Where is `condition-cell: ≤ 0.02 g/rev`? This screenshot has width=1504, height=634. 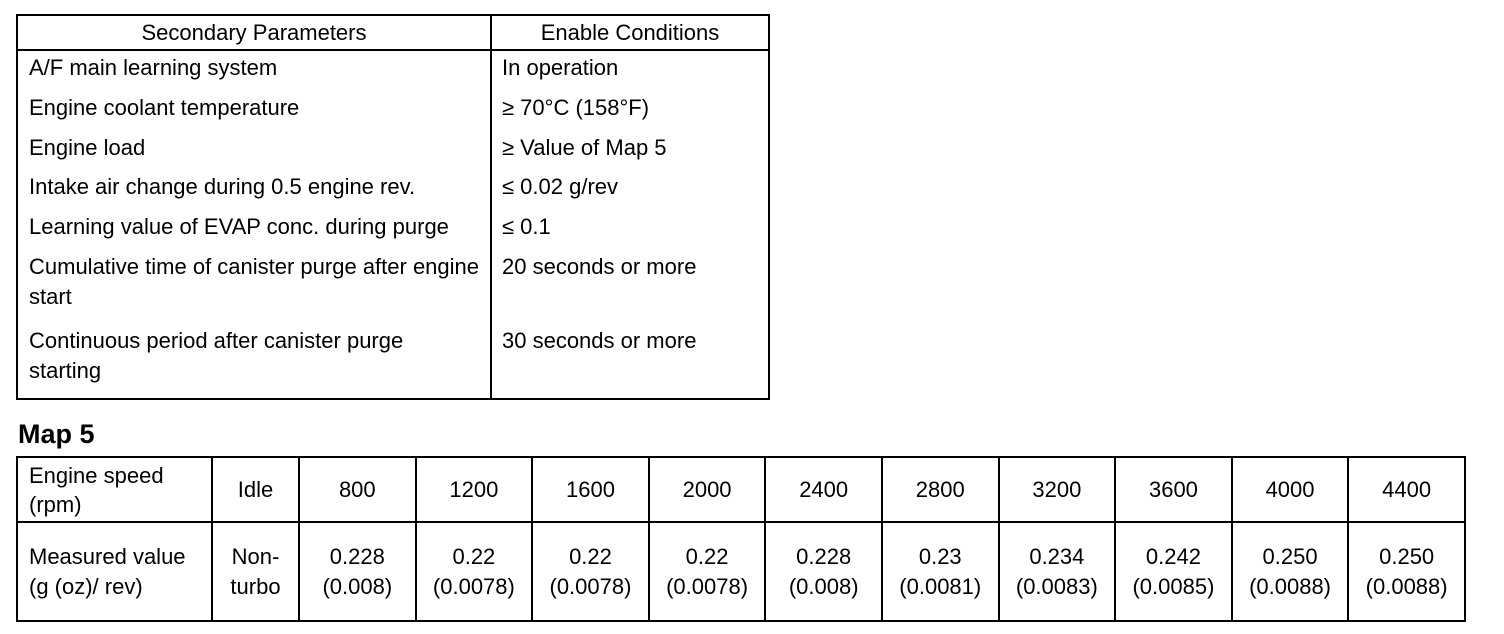
condition-cell: ≤ 0.02 g/rev is located at coordinates (560, 187).